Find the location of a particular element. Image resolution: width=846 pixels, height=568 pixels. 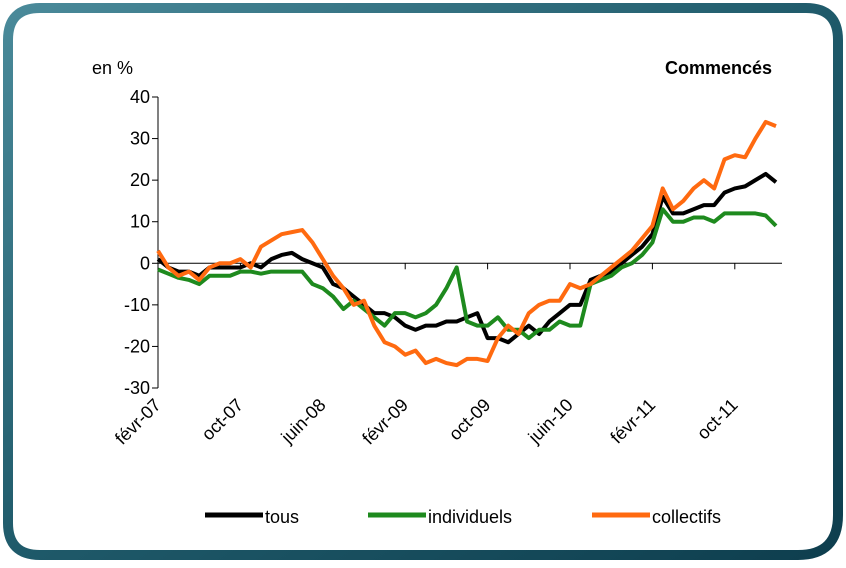

y-axis-label: en % is located at coordinates (112, 68).